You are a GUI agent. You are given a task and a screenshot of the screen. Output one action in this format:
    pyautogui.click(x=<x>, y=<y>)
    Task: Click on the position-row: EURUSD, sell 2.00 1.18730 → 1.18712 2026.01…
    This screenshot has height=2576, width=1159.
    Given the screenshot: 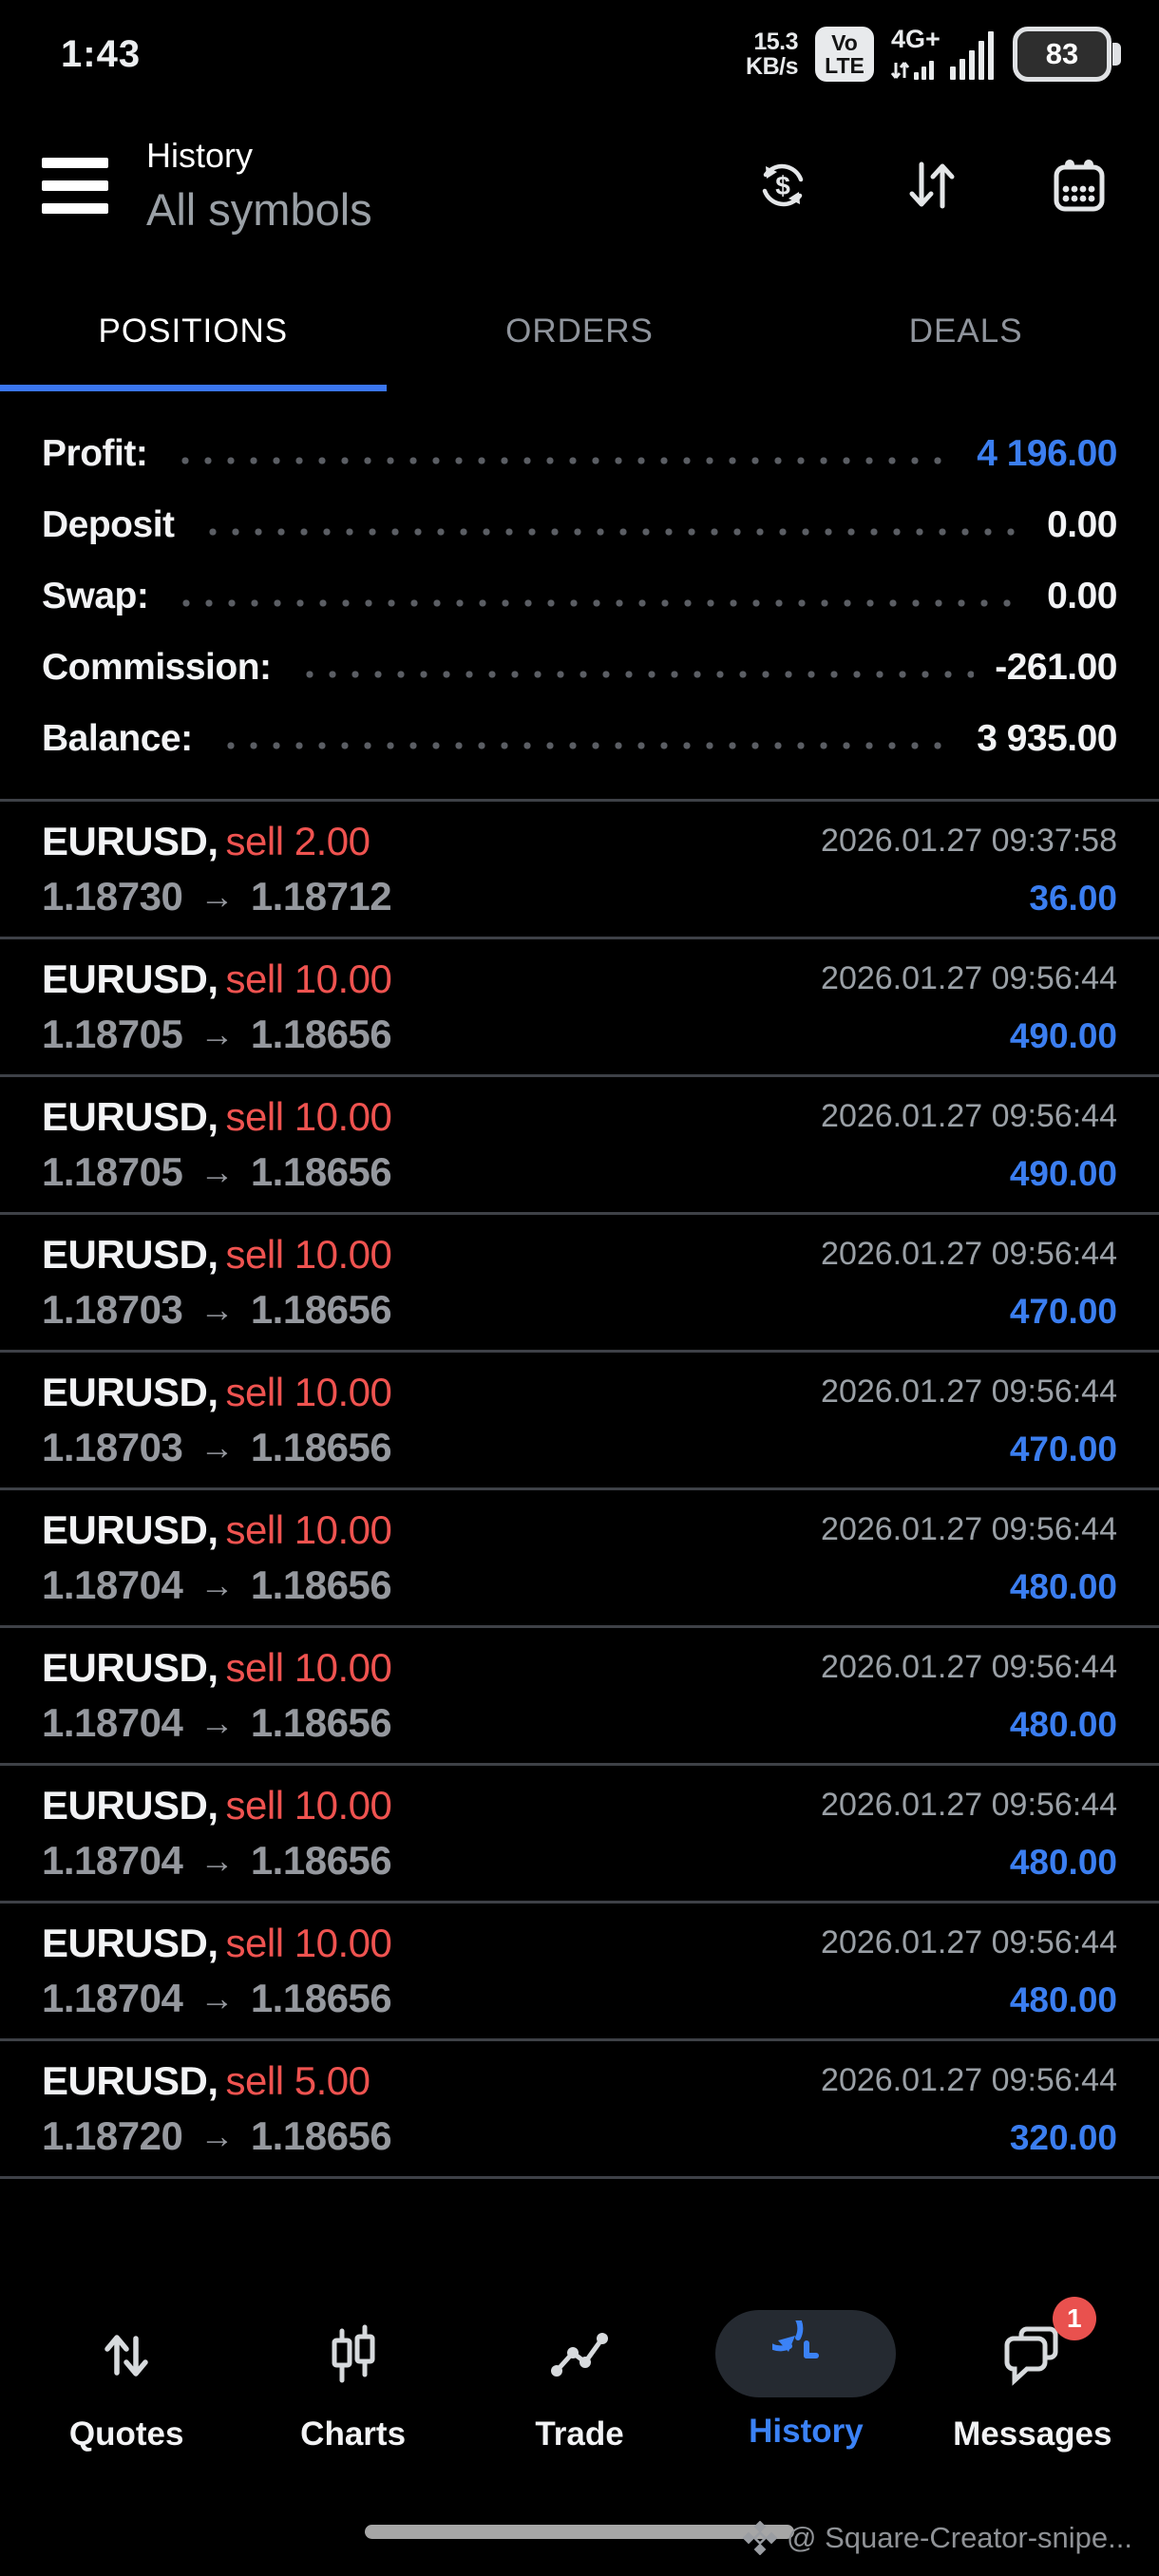 What is the action you would take?
    pyautogui.click(x=579, y=870)
    